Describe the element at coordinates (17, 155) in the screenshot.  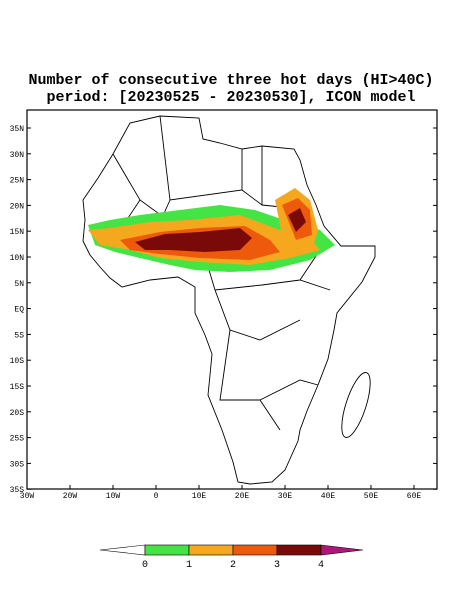
I see `lat-tick-label: 30N` at that location.